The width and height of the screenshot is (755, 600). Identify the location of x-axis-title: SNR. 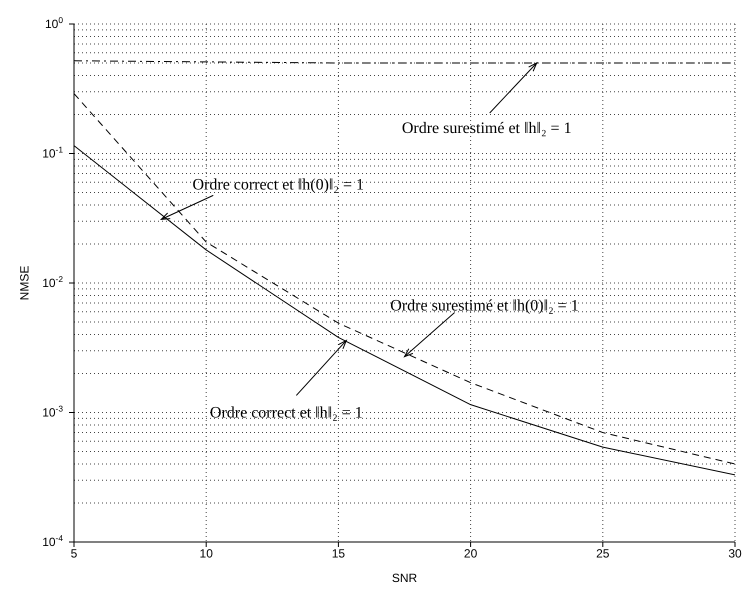
(405, 578).